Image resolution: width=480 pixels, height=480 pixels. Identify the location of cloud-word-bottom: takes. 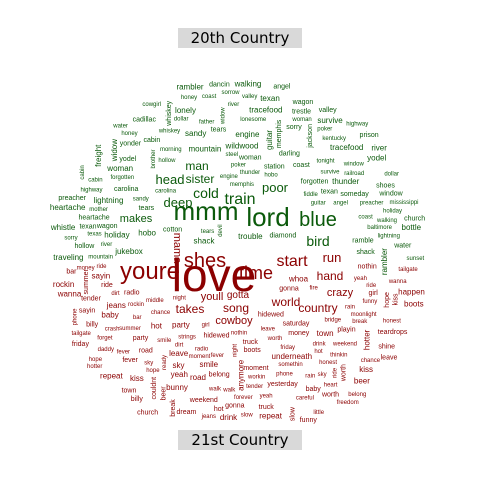
(190, 309).